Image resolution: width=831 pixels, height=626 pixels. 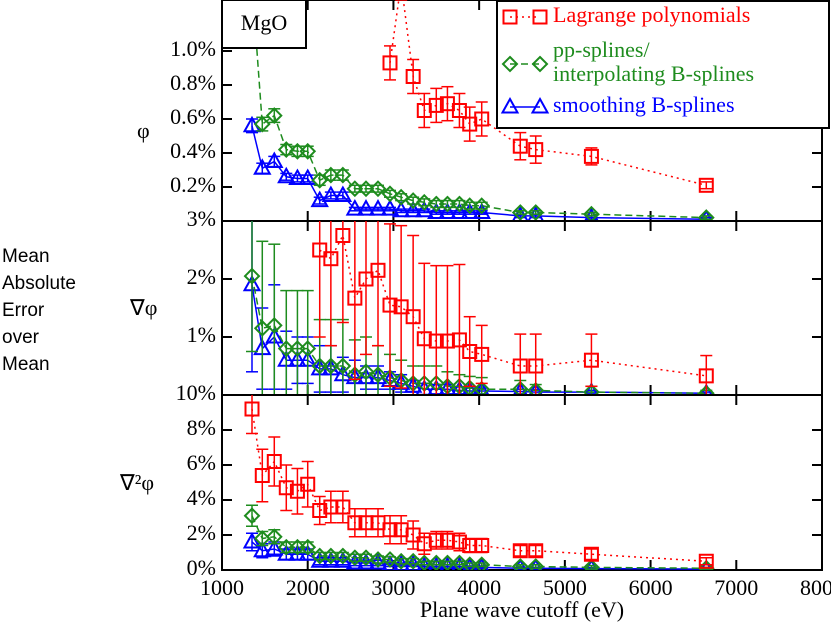 I want to click on legend-box, so click(x=663, y=64).